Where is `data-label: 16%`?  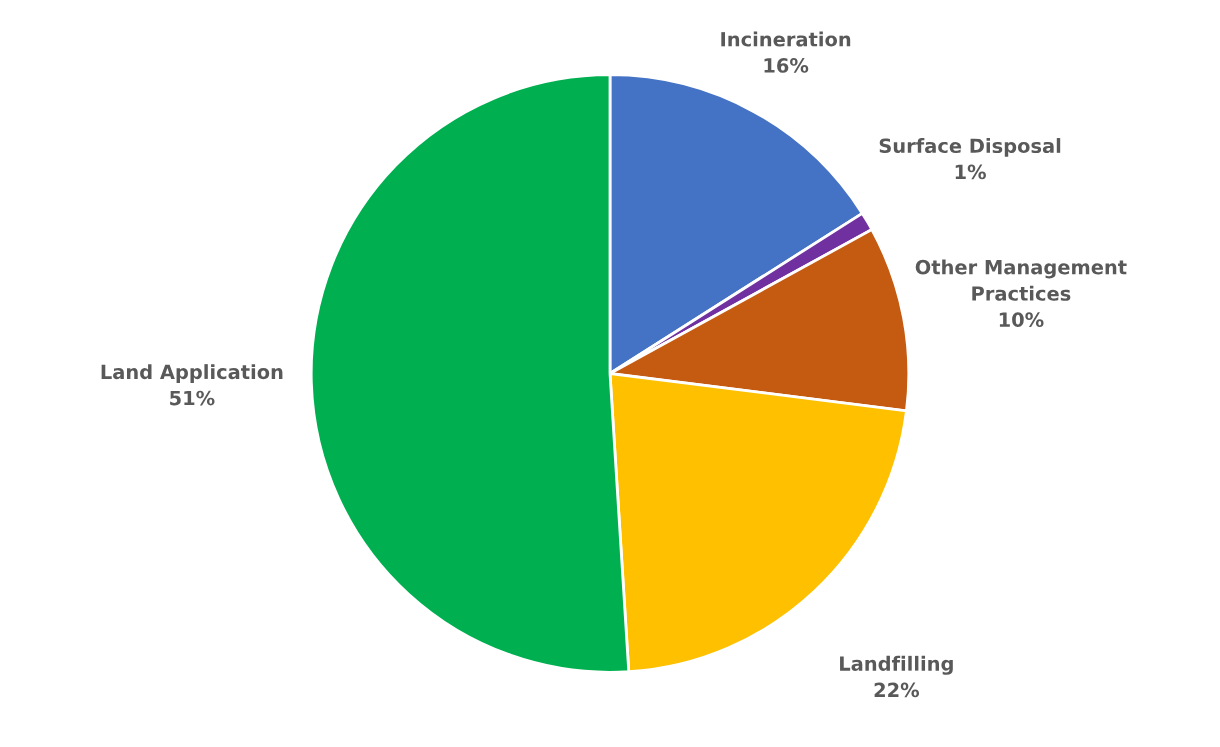
data-label: 16% is located at coordinates (786, 65).